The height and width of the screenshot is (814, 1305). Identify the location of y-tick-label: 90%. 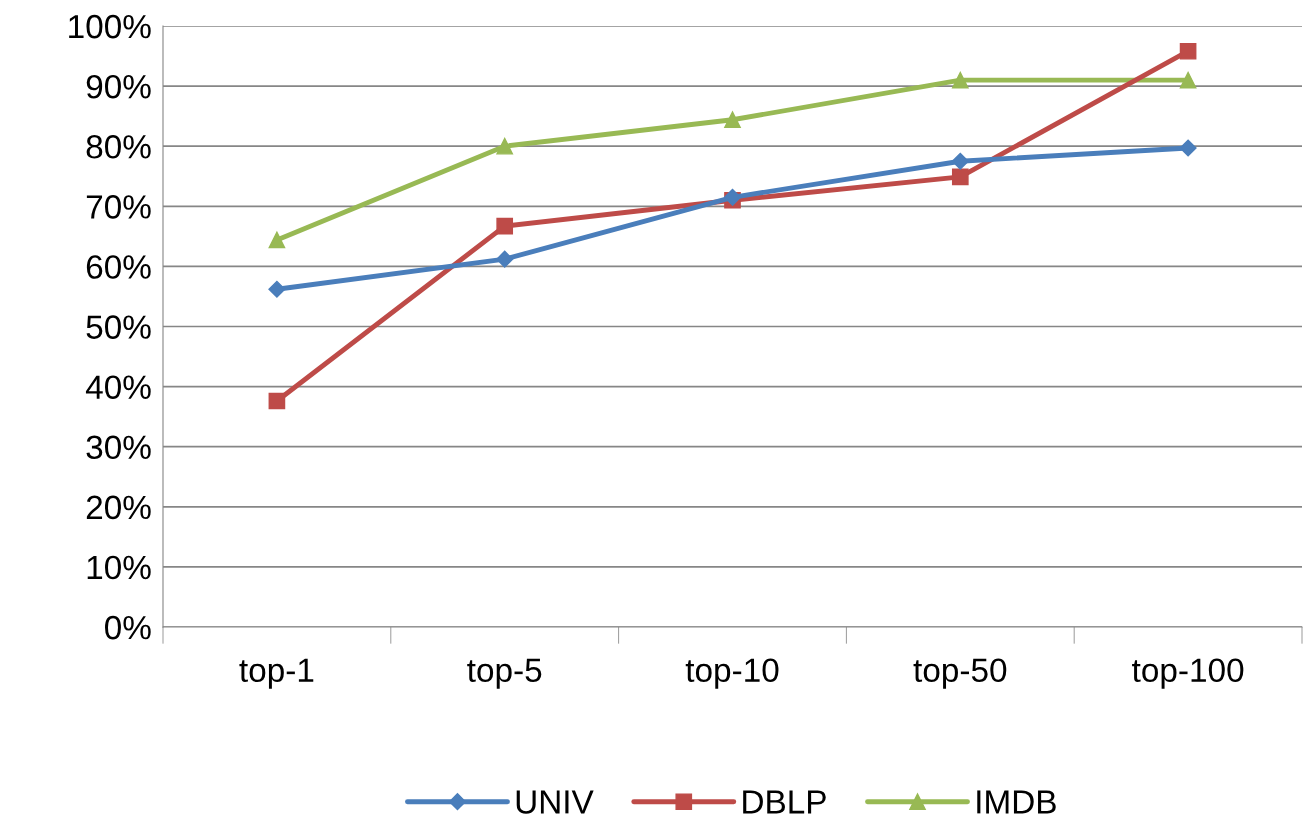
(118, 86).